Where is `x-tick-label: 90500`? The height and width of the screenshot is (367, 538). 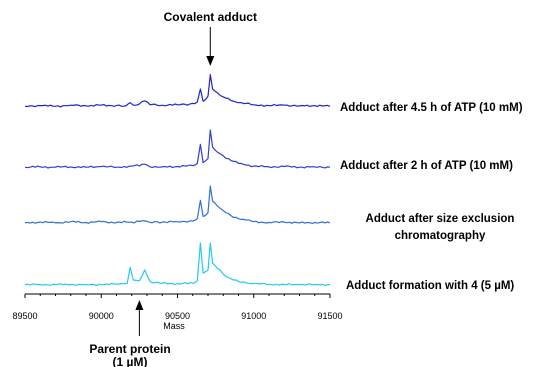
x-tick-label: 90500 is located at coordinates (177, 316).